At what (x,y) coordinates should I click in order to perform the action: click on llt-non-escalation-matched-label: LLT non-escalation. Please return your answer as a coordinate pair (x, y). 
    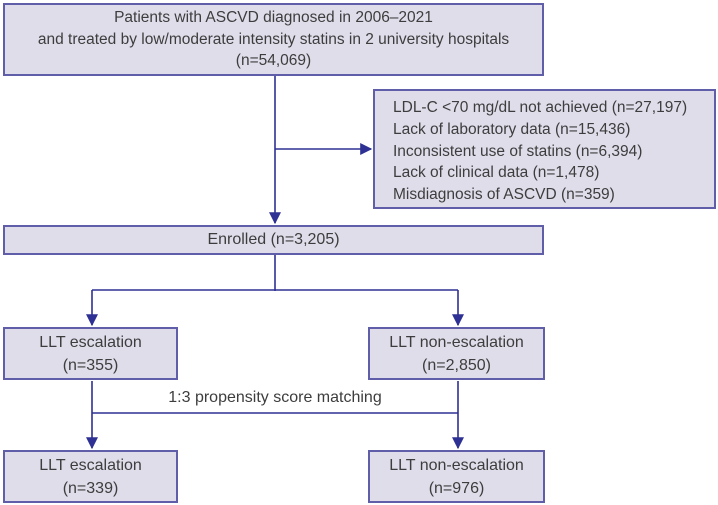
    Looking at the image, I should click on (456, 465).